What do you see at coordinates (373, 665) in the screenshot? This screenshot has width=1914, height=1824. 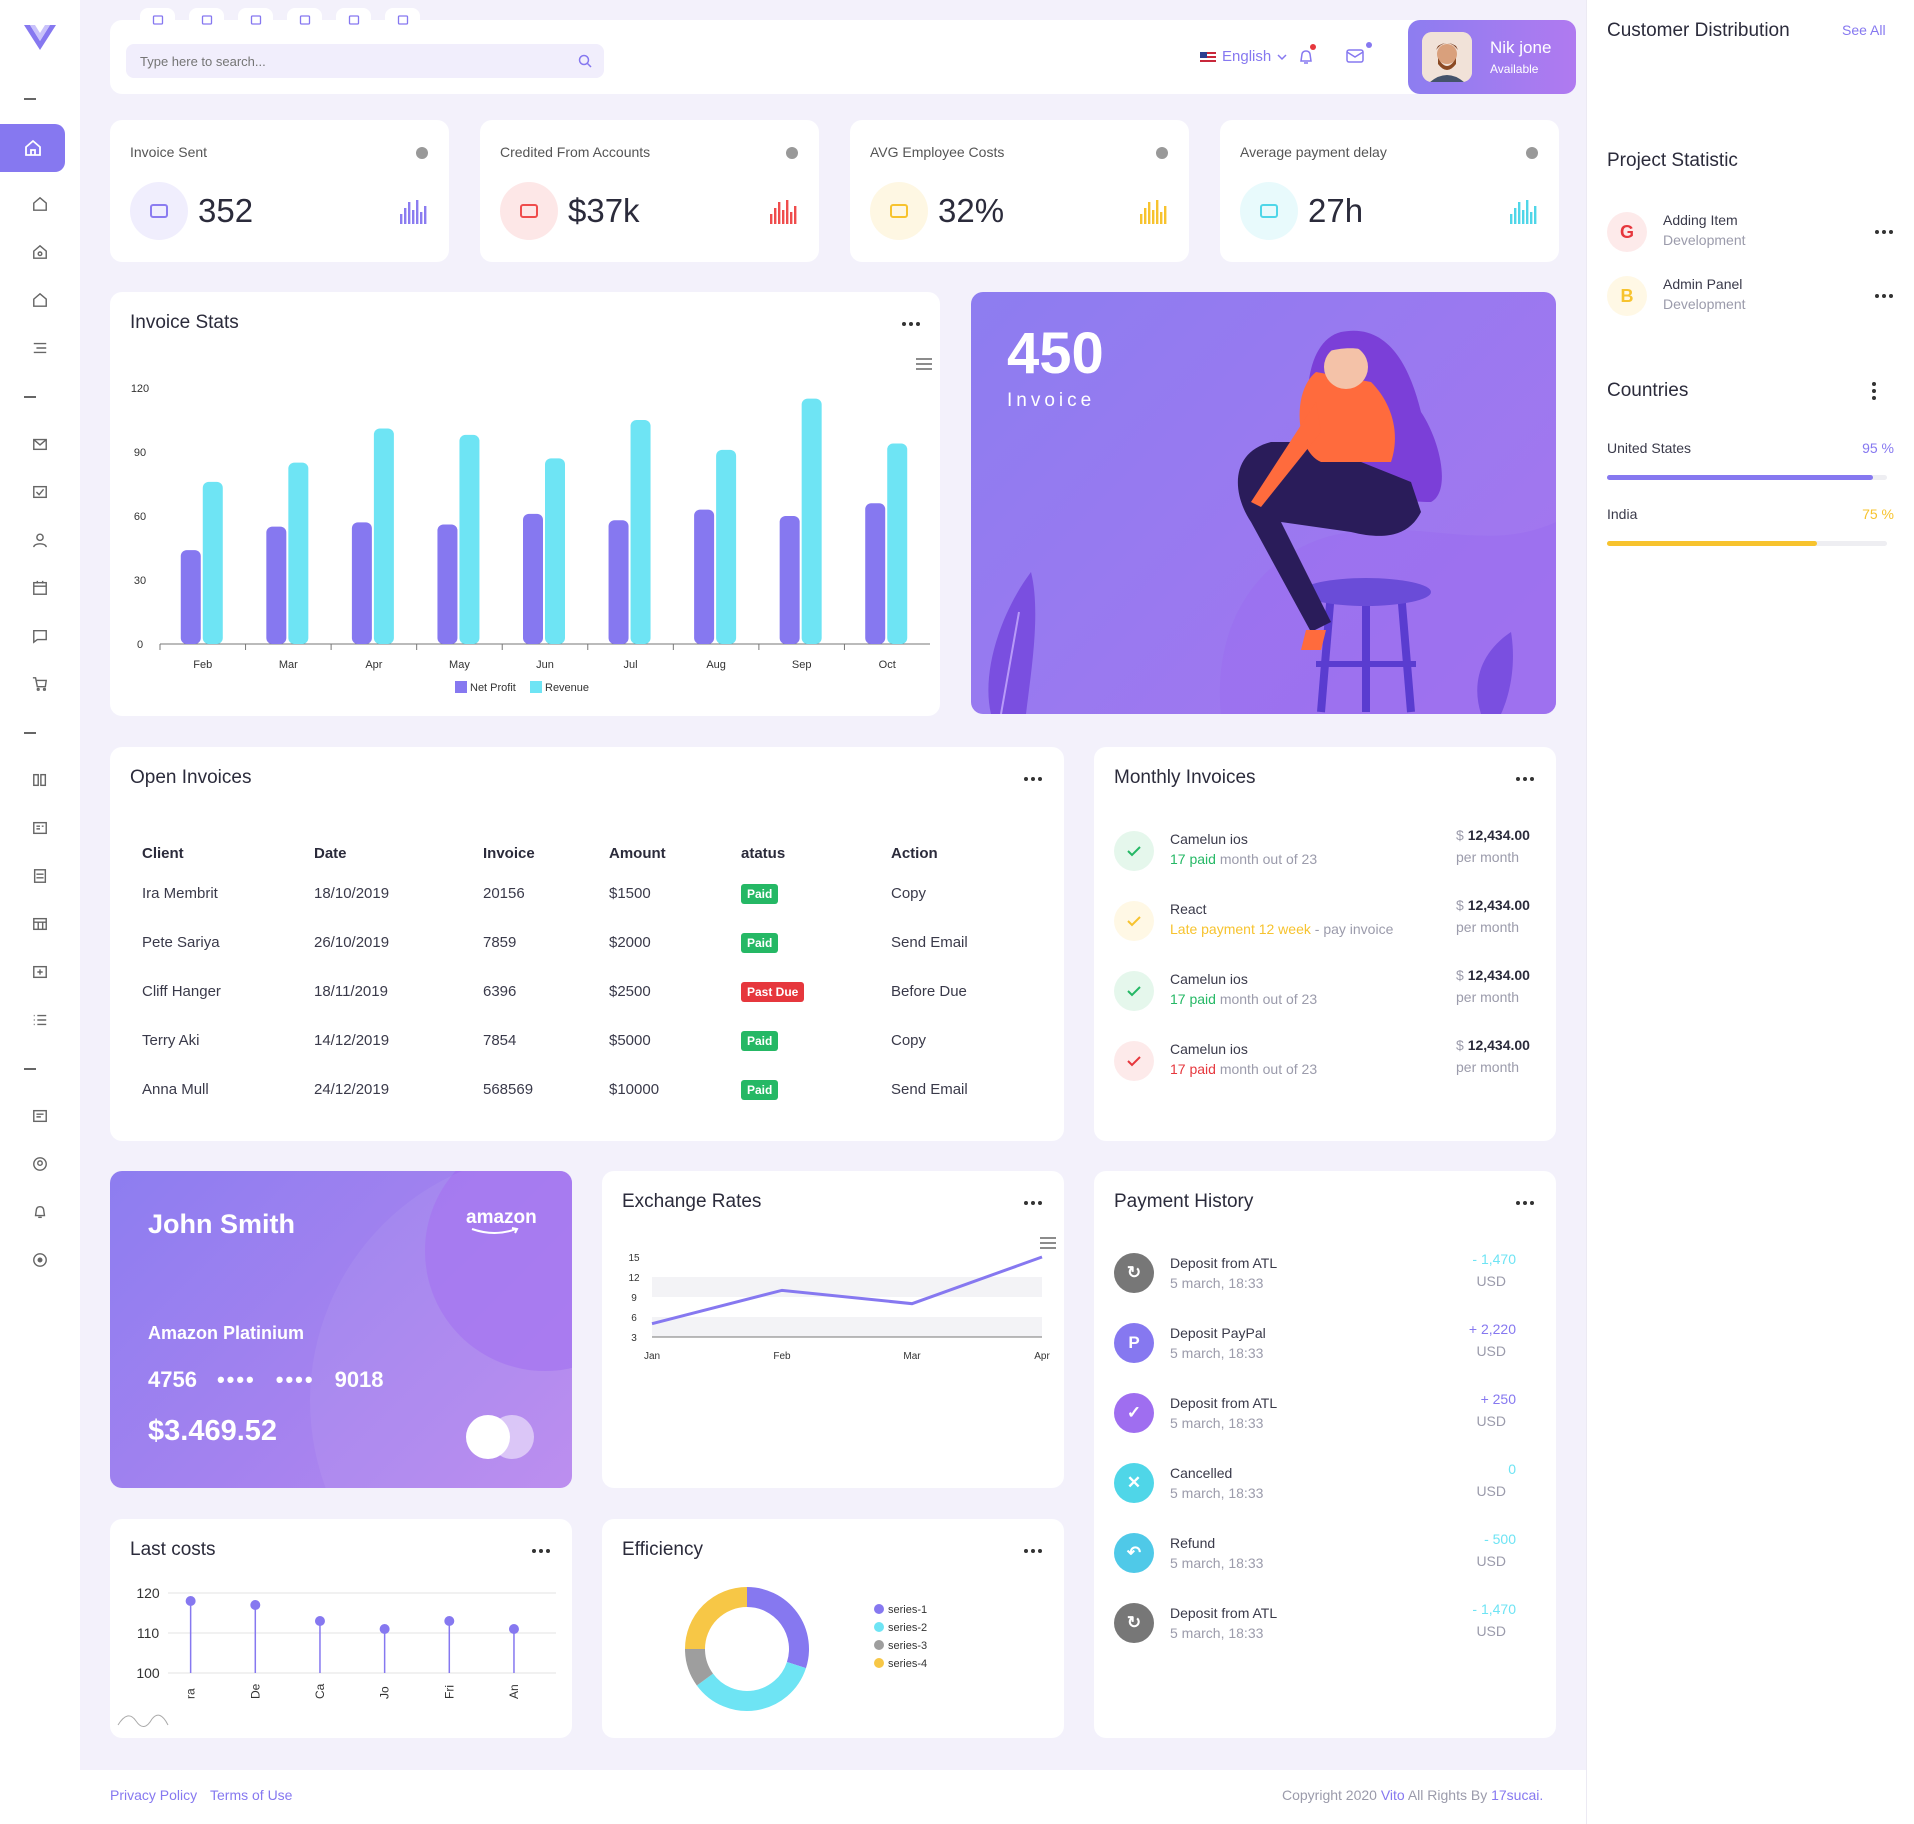 I see `x-tick-label: Apr` at bounding box center [373, 665].